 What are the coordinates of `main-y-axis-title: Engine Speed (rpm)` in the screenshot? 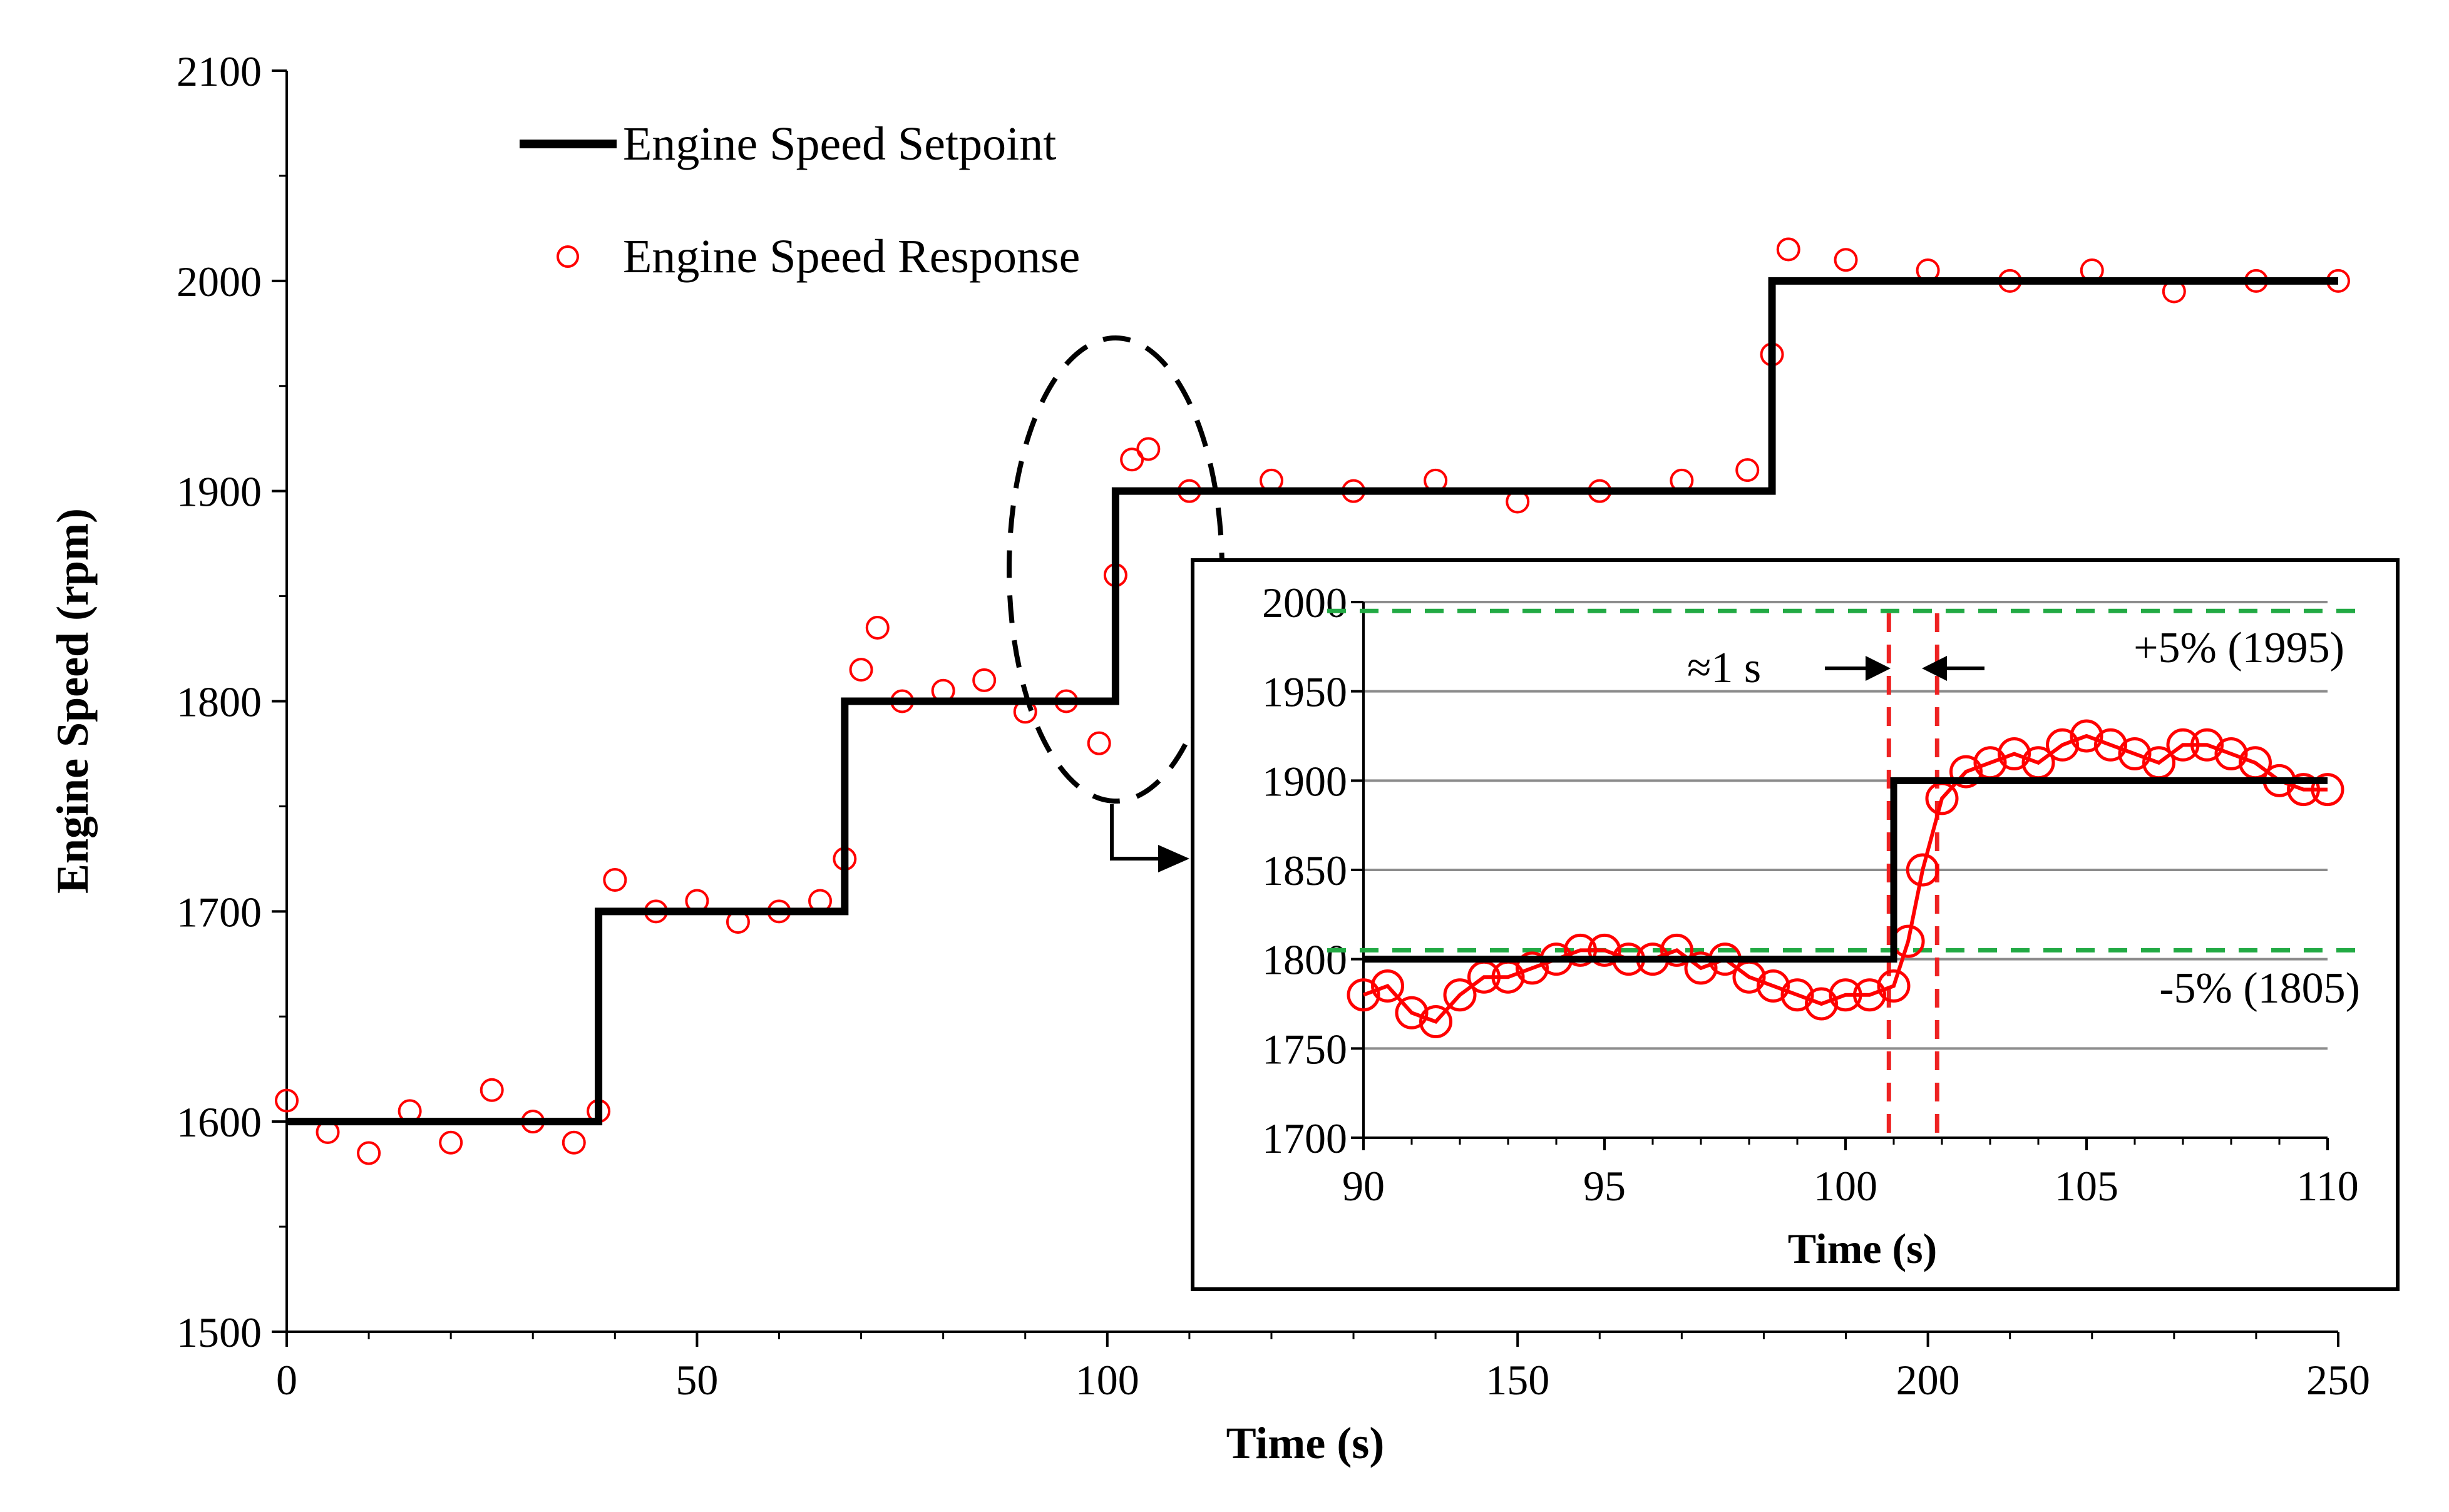 It's located at (73, 701).